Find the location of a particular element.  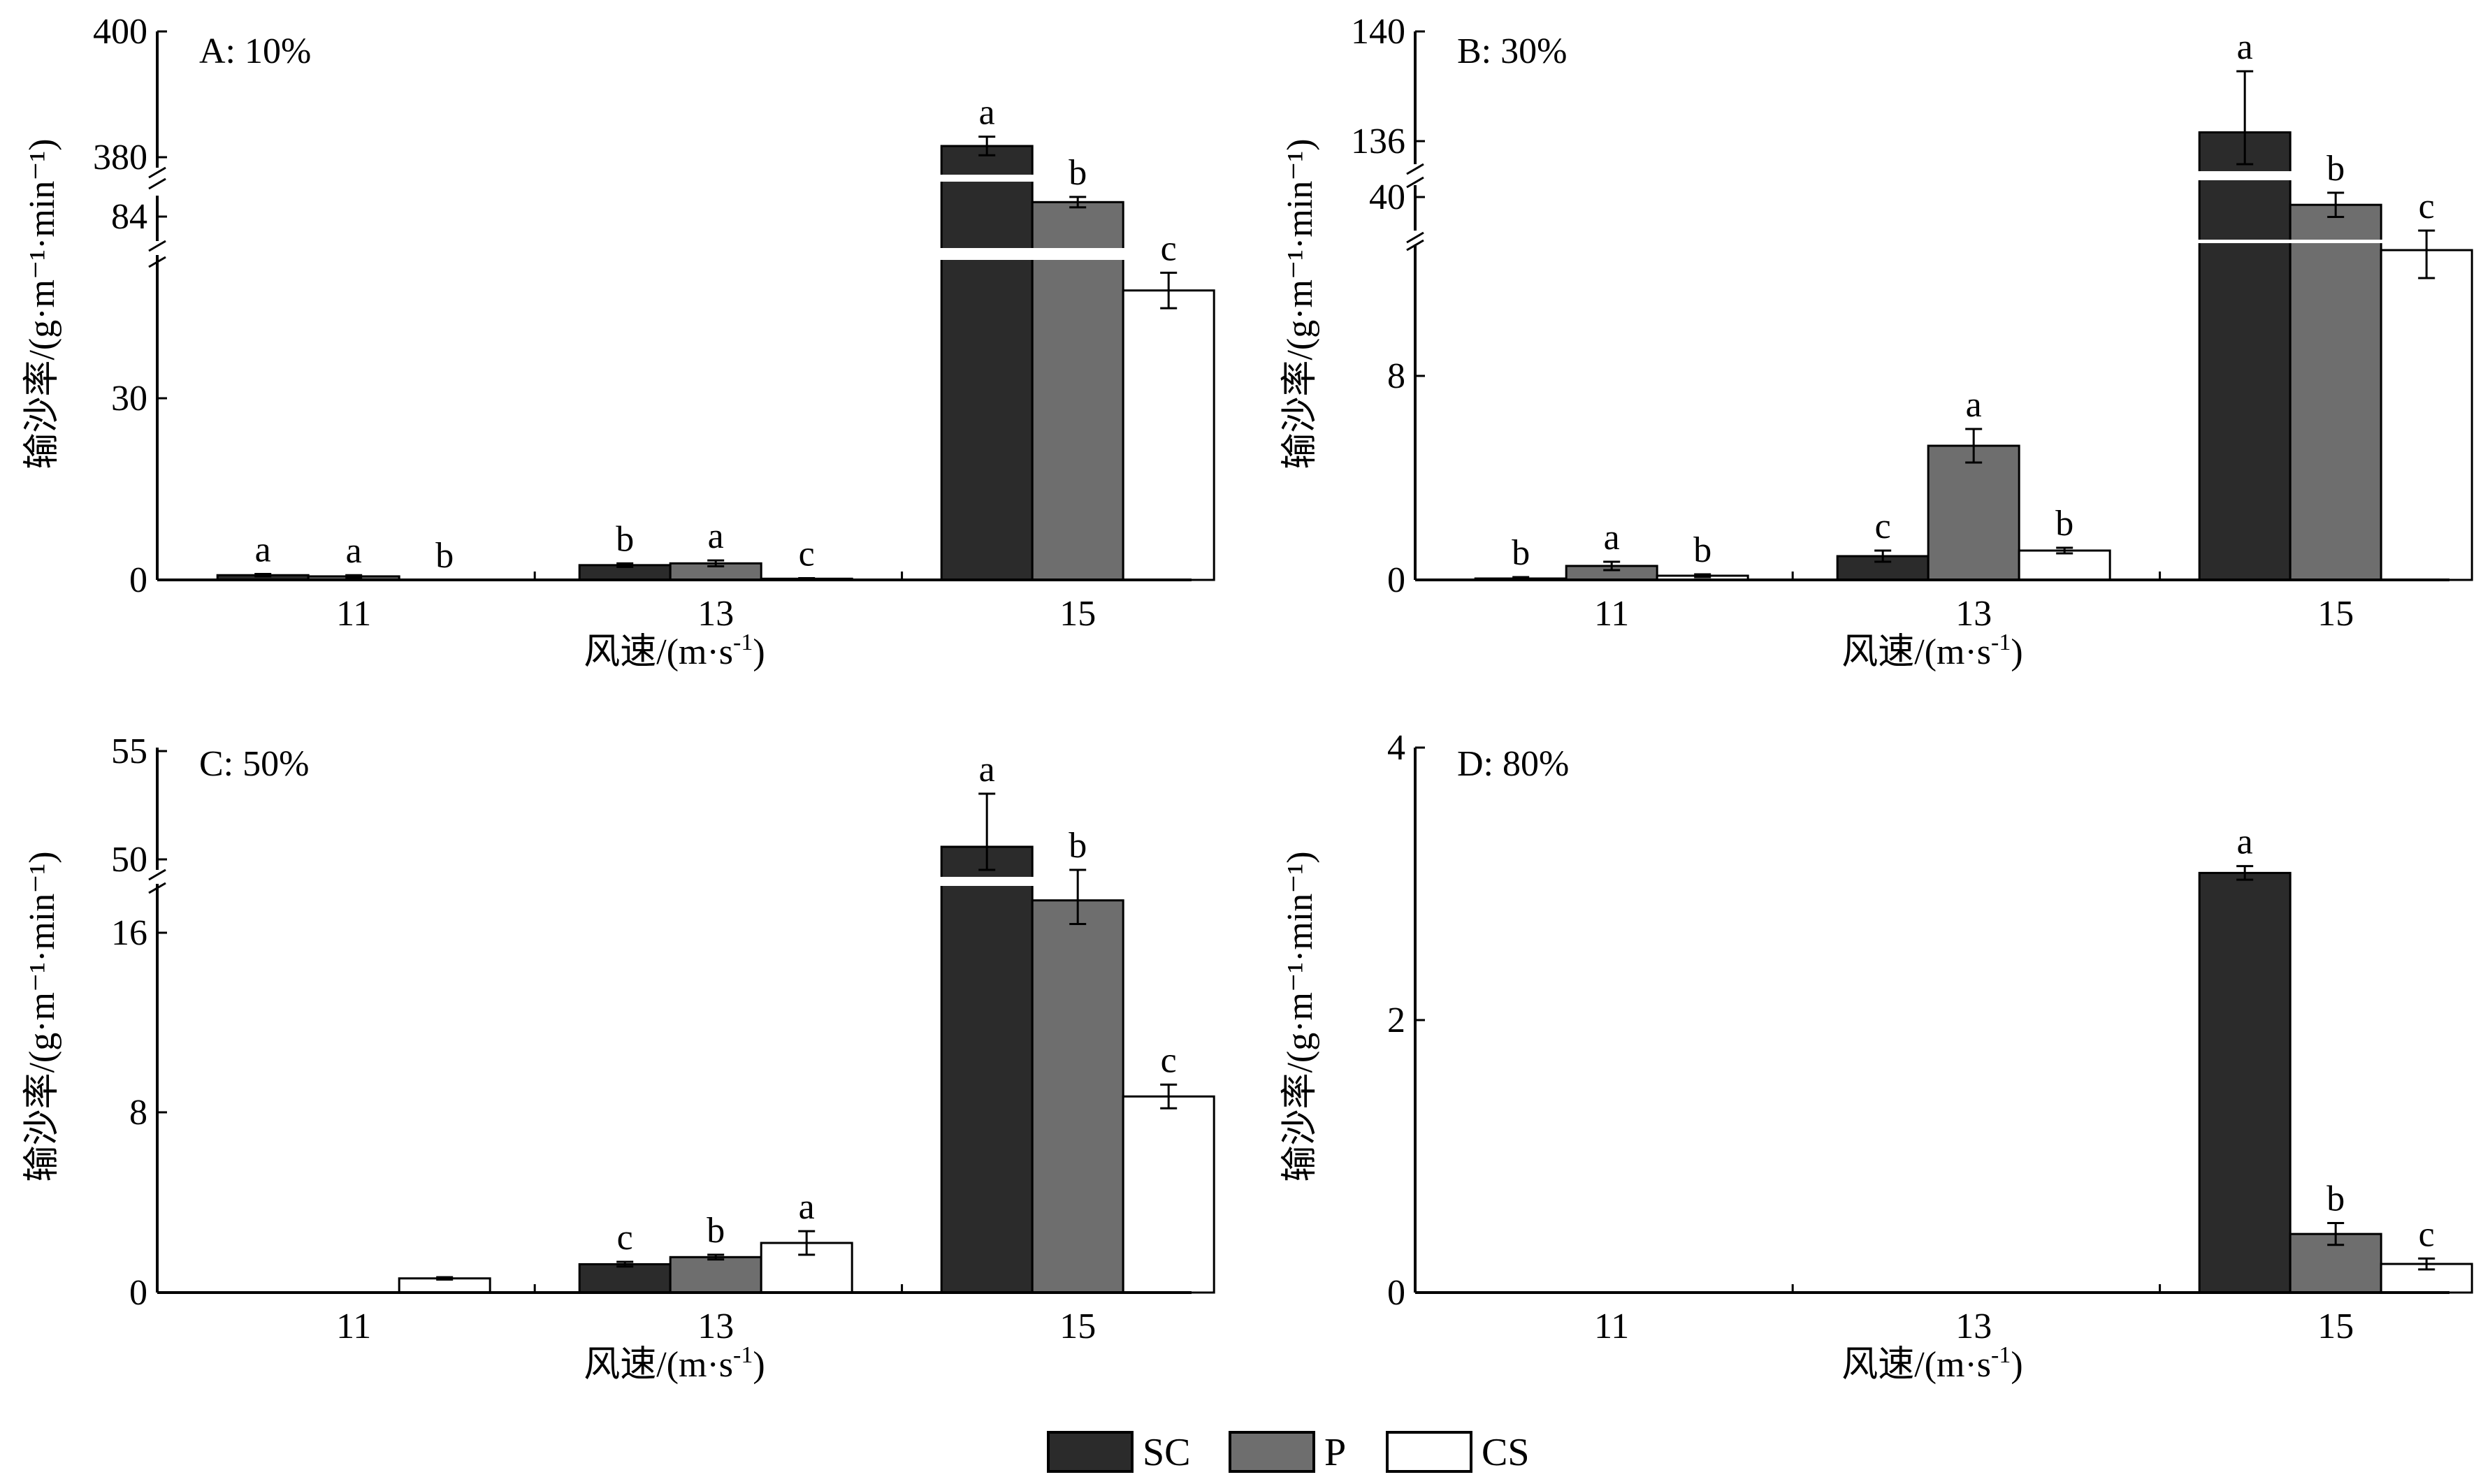

y-tick-label: 2 is located at coordinates (1396, 1020).